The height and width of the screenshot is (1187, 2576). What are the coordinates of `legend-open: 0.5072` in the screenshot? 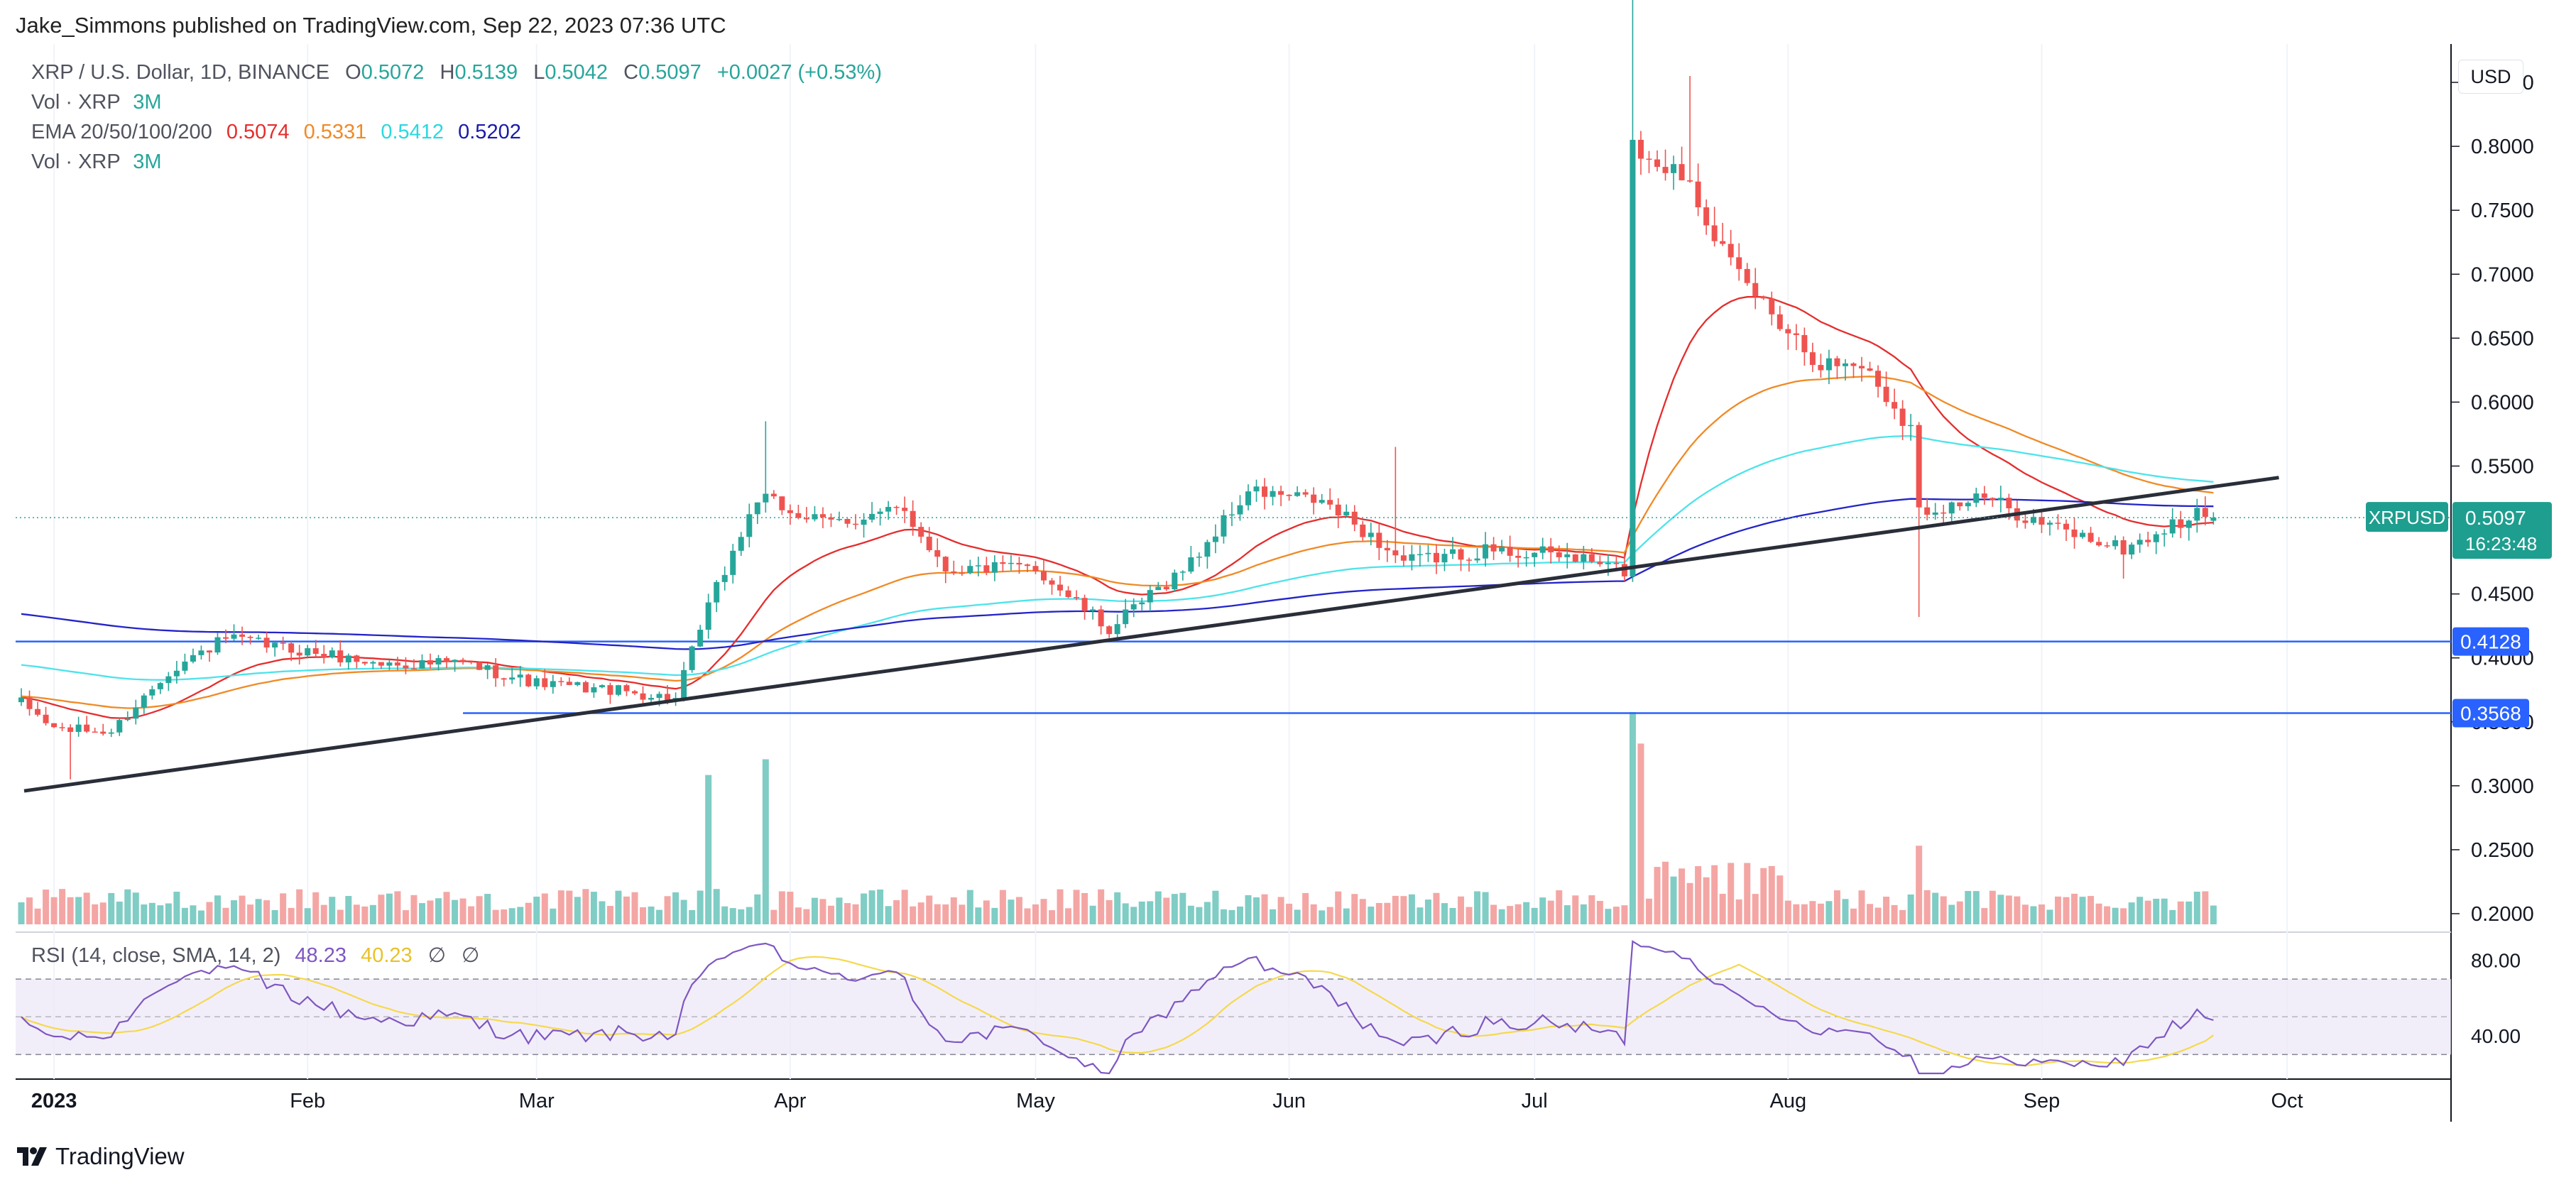 It's located at (393, 72).